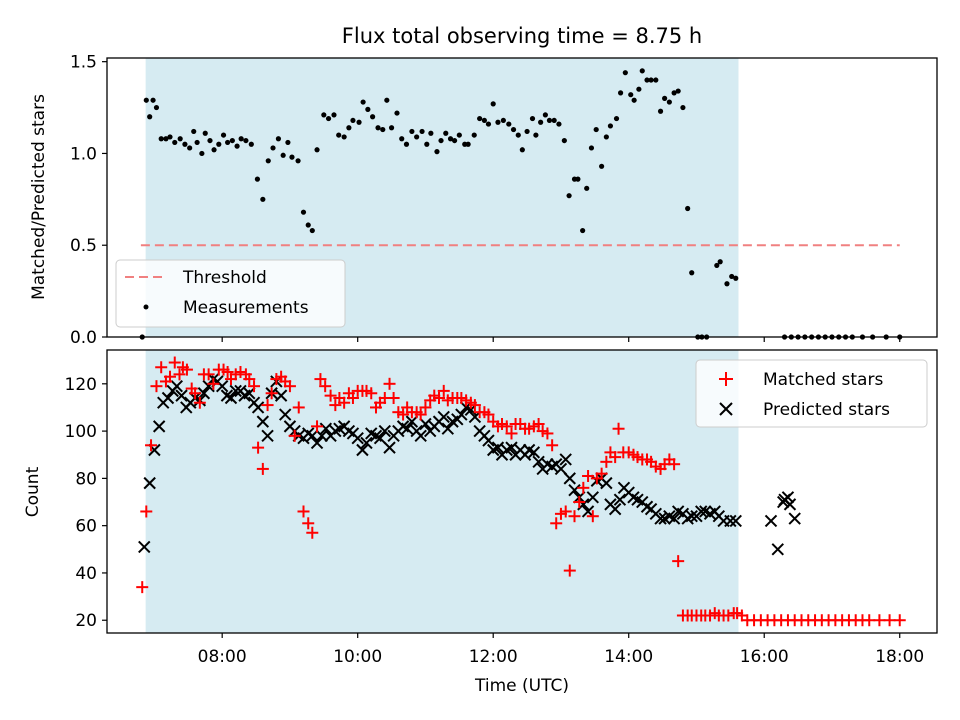 Image resolution: width=960 pixels, height=720 pixels. What do you see at coordinates (81, 385) in the screenshot?
I see `count-y-tick-label: 120` at bounding box center [81, 385].